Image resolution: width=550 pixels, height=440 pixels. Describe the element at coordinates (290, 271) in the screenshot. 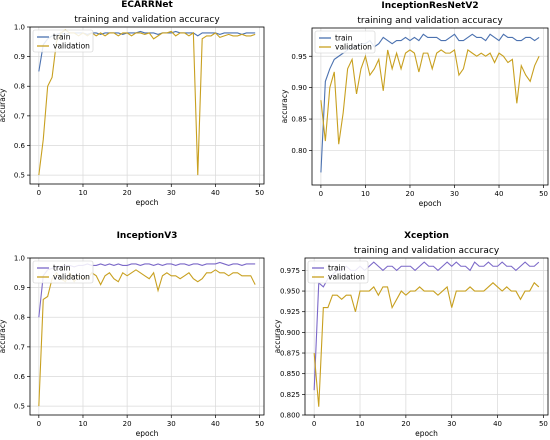

I see `y-tick-label: 0.975` at that location.